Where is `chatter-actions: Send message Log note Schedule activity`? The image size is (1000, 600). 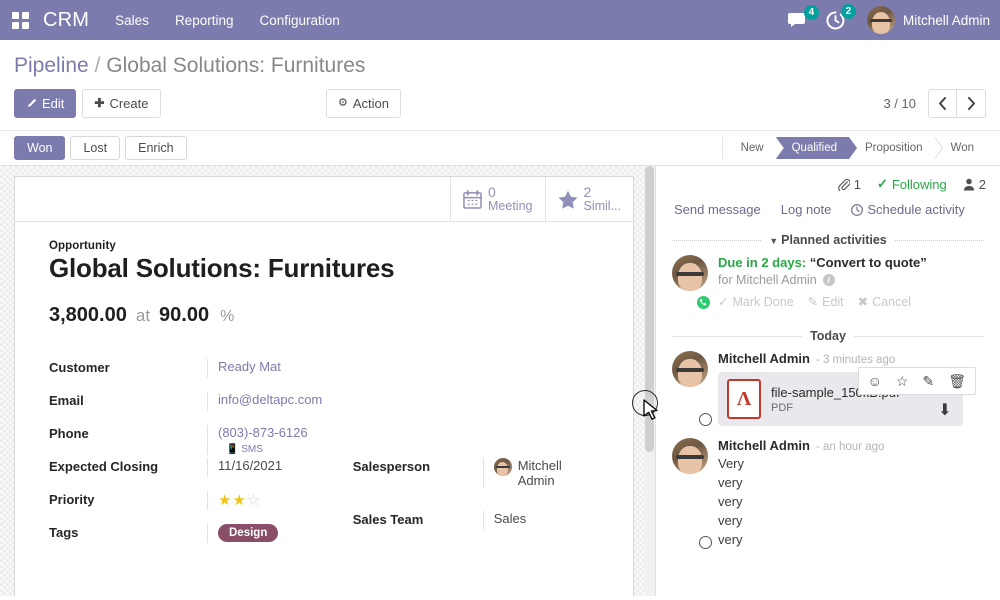
chatter-actions: Send message Log note Schedule activity is located at coordinates (828, 211).